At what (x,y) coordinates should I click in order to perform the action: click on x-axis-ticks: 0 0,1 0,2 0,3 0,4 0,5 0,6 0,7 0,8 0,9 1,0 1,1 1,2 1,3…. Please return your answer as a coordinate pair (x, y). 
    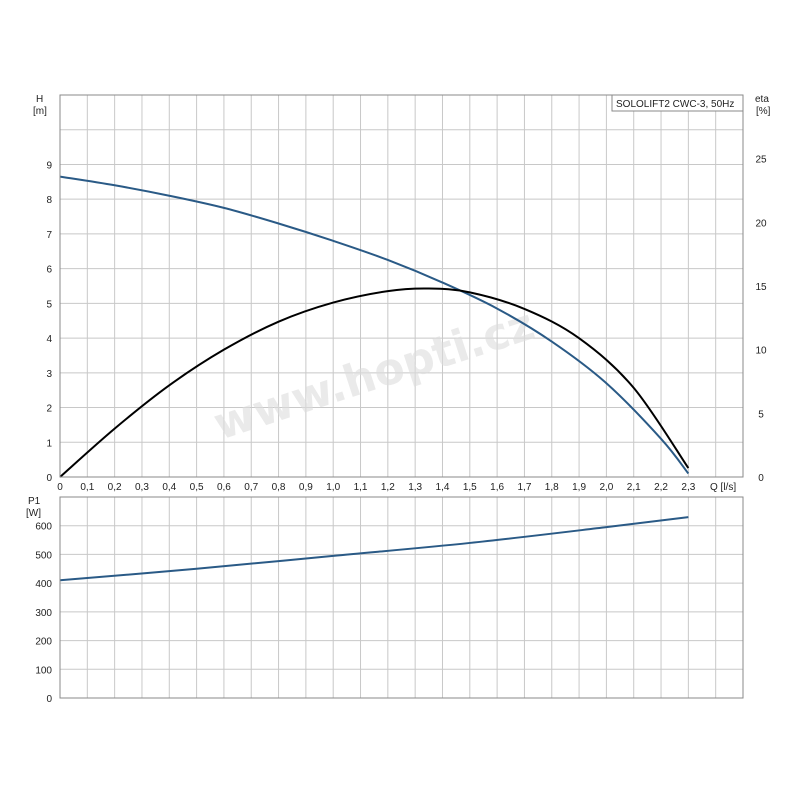
    Looking at the image, I should click on (376, 487).